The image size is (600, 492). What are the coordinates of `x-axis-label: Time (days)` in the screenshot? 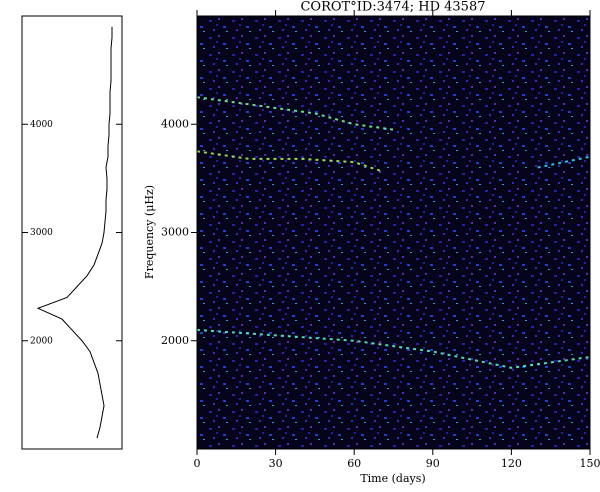 It's located at (392, 478).